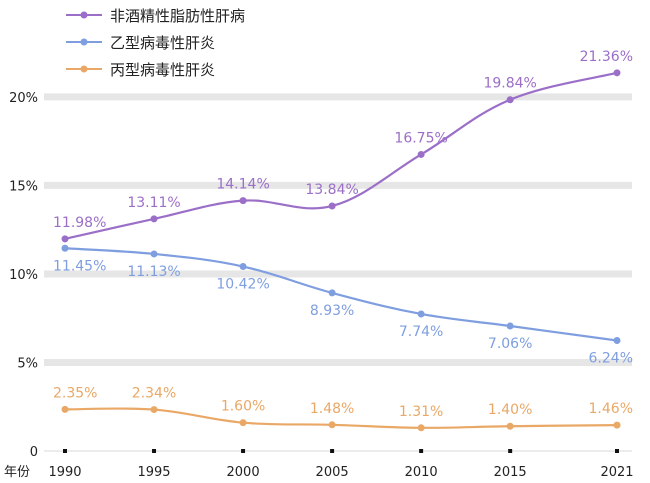 This screenshot has width=650, height=483. What do you see at coordinates (243, 407) in the screenshot?
I see `data-label: 1.60%` at bounding box center [243, 407].